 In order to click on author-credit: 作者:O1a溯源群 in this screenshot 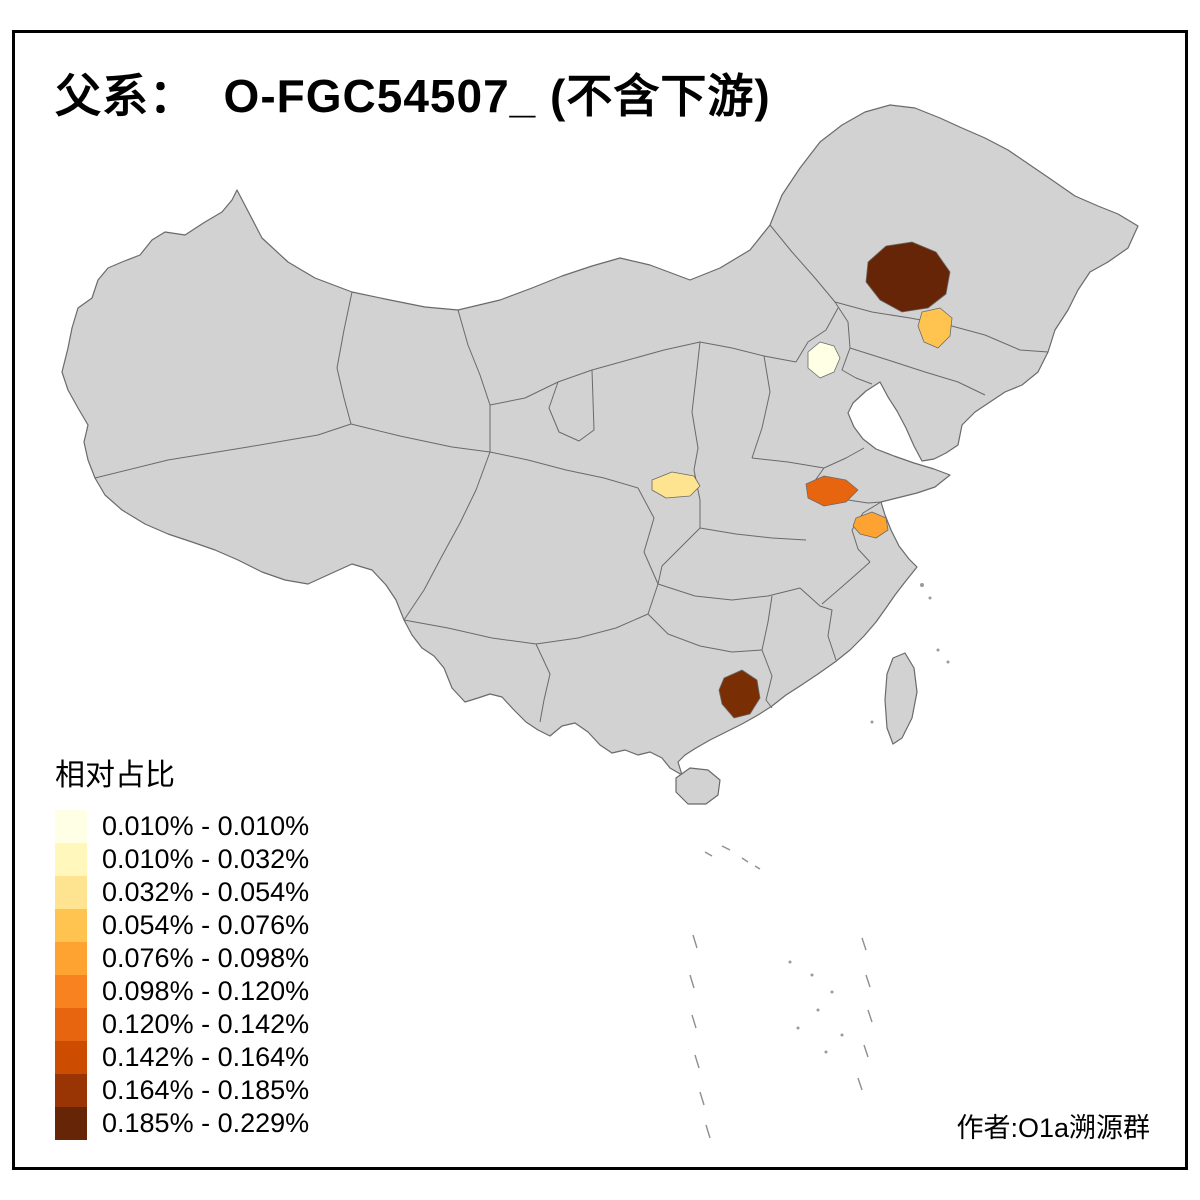, I will do `click(1053, 1128)`.